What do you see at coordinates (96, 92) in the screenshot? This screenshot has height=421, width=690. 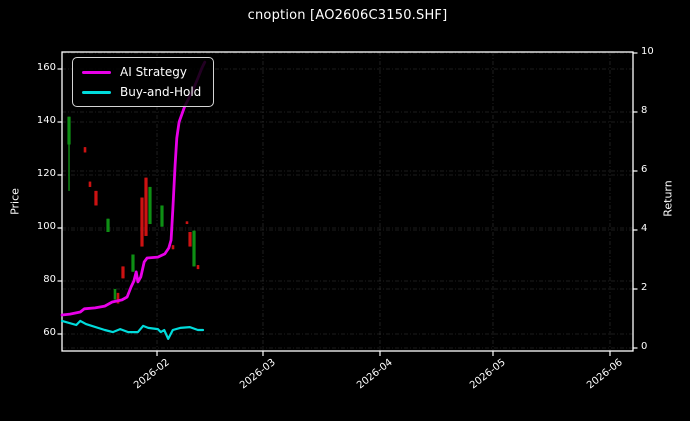 I see `buy-and-hold-line-swatch` at bounding box center [96, 92].